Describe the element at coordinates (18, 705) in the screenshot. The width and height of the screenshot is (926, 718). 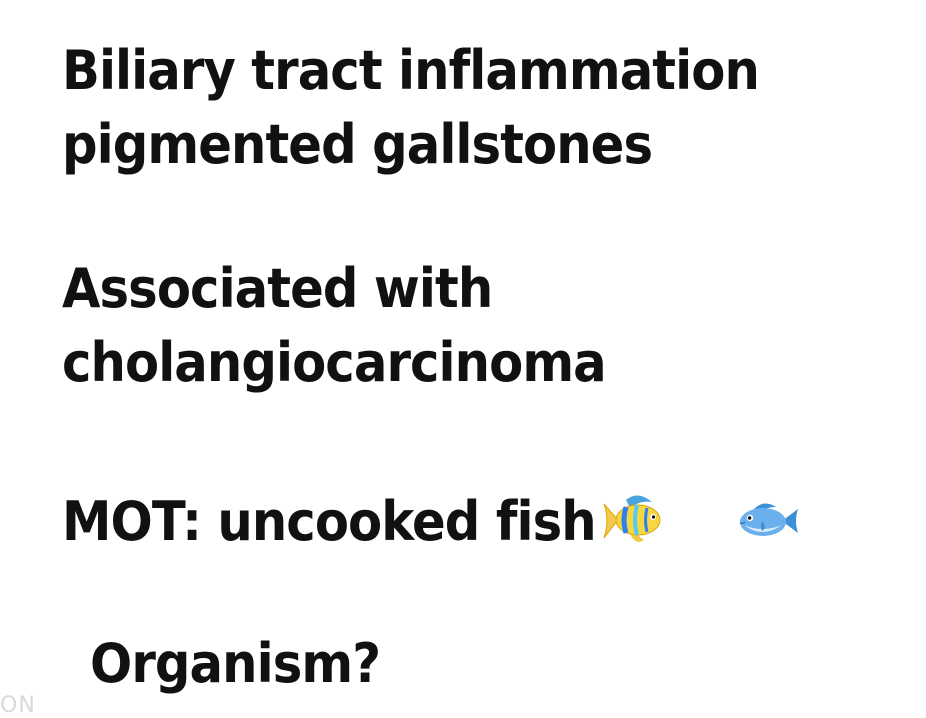
I see `watermark: ON` at that location.